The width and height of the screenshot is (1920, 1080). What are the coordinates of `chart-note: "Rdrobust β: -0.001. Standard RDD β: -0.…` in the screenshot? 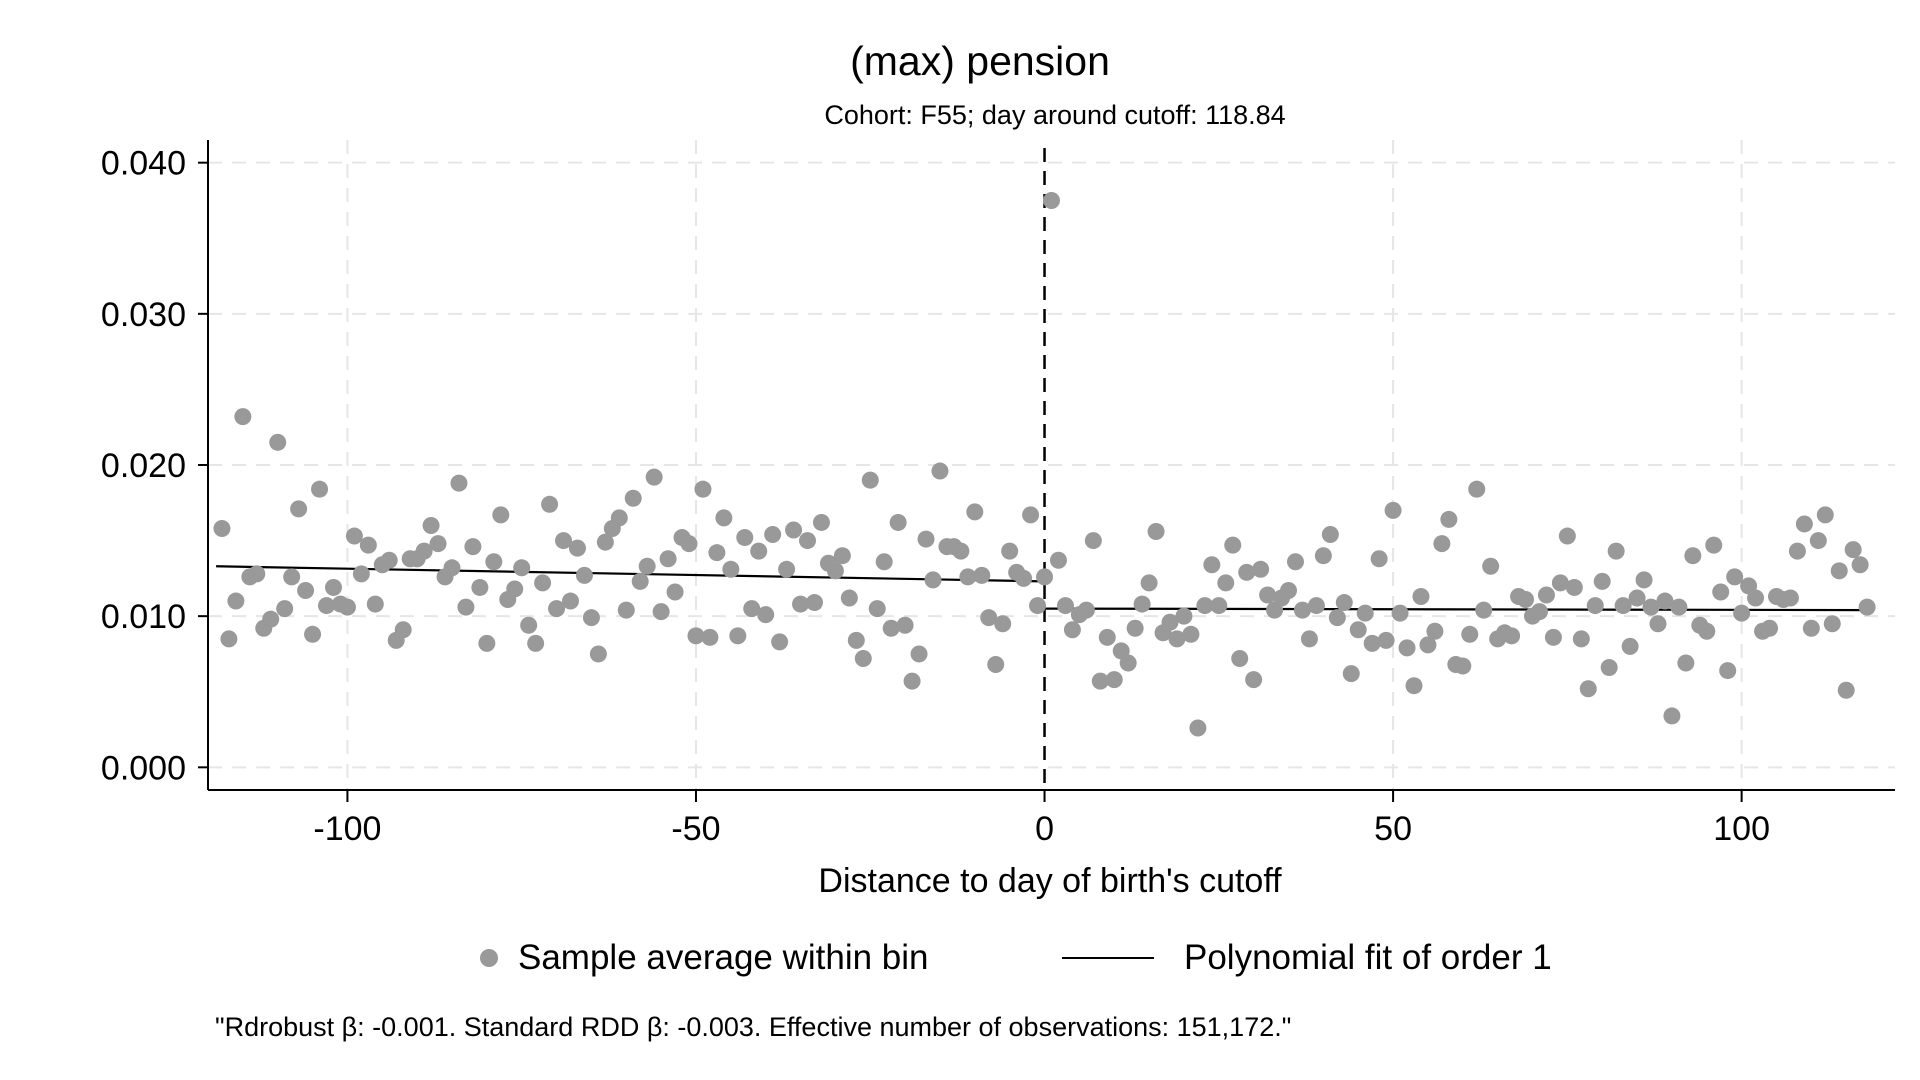 It's located at (753, 1027).